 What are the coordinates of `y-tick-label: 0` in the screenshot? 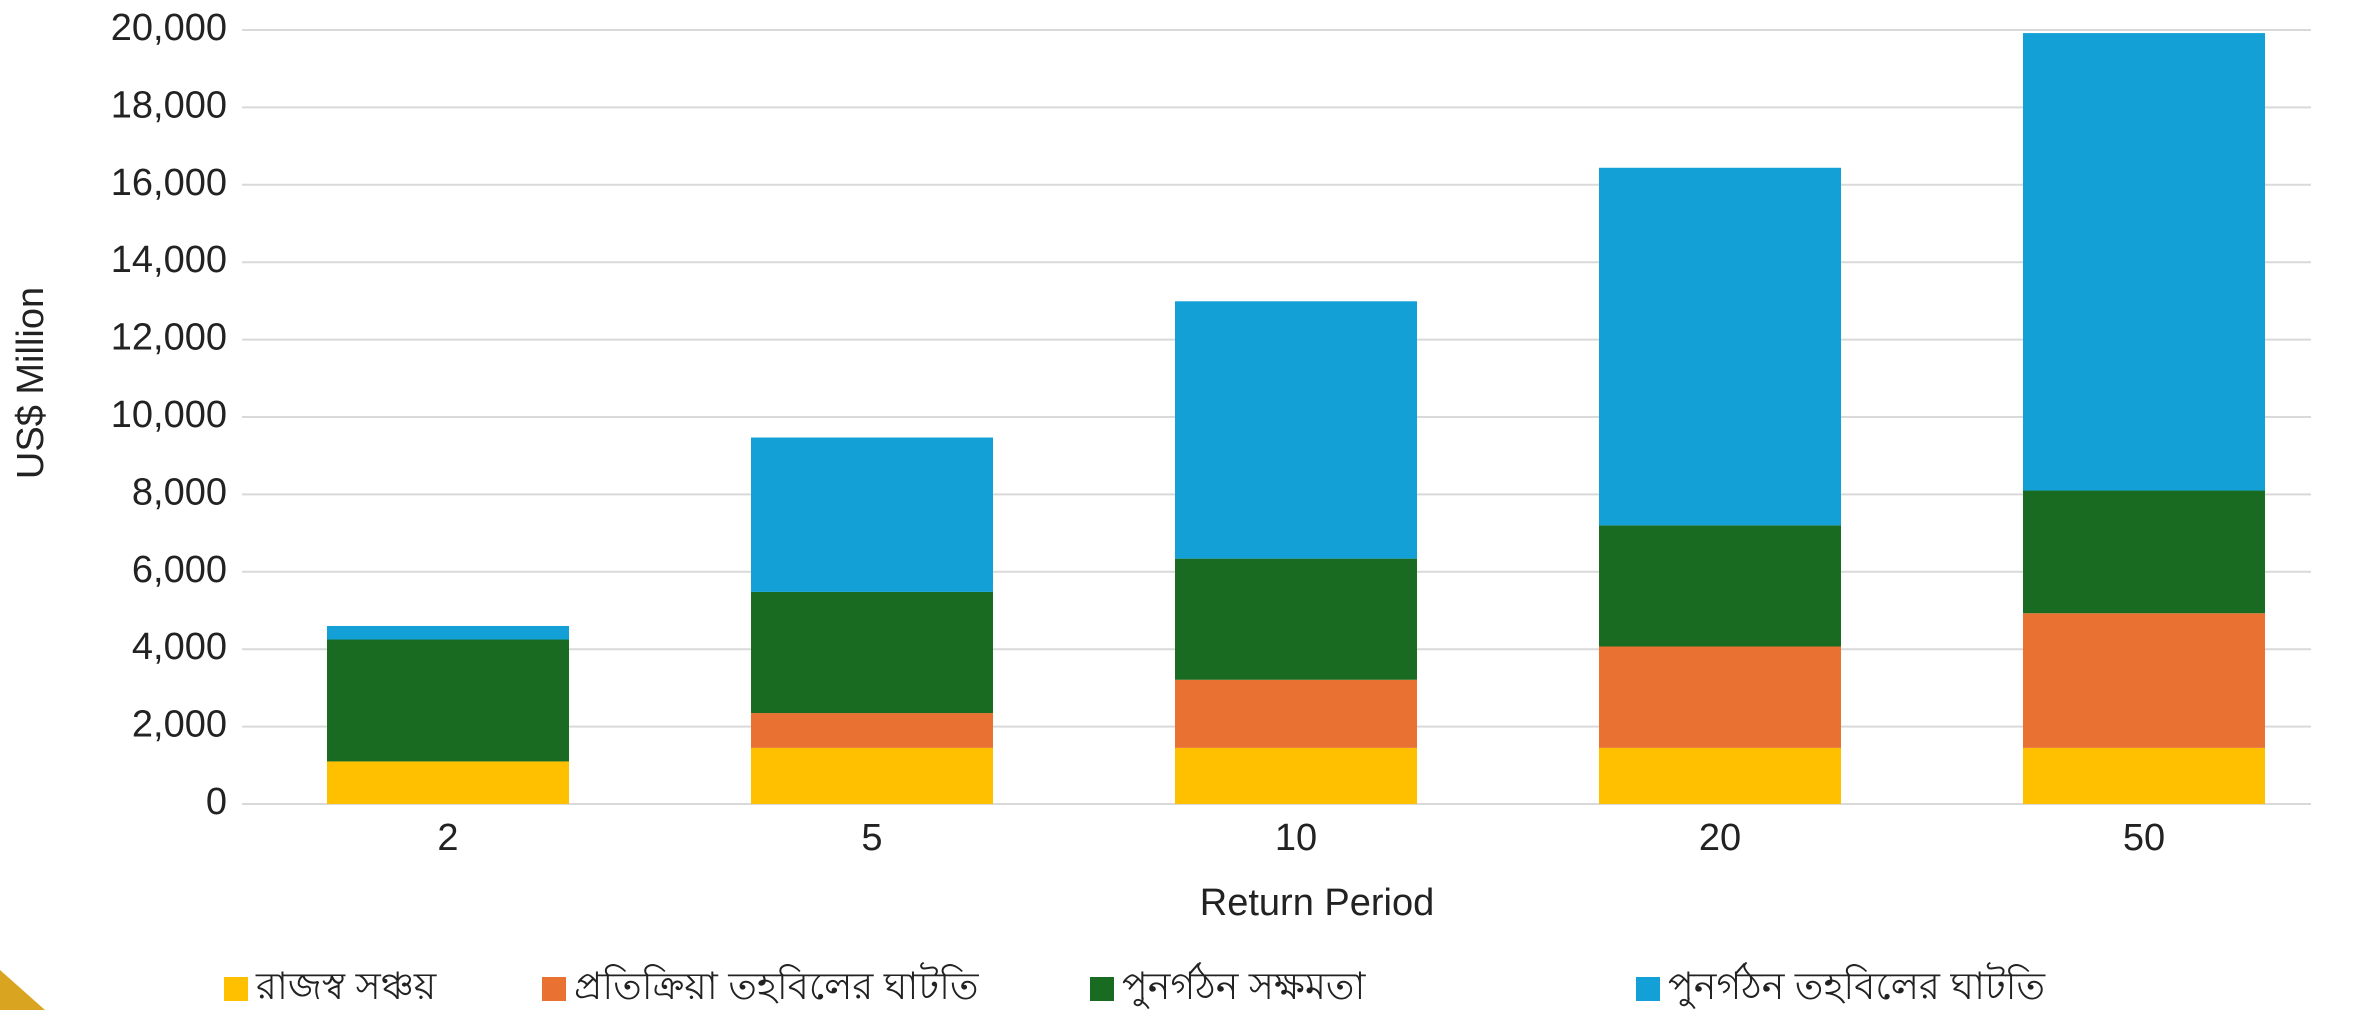 It's located at (216, 802).